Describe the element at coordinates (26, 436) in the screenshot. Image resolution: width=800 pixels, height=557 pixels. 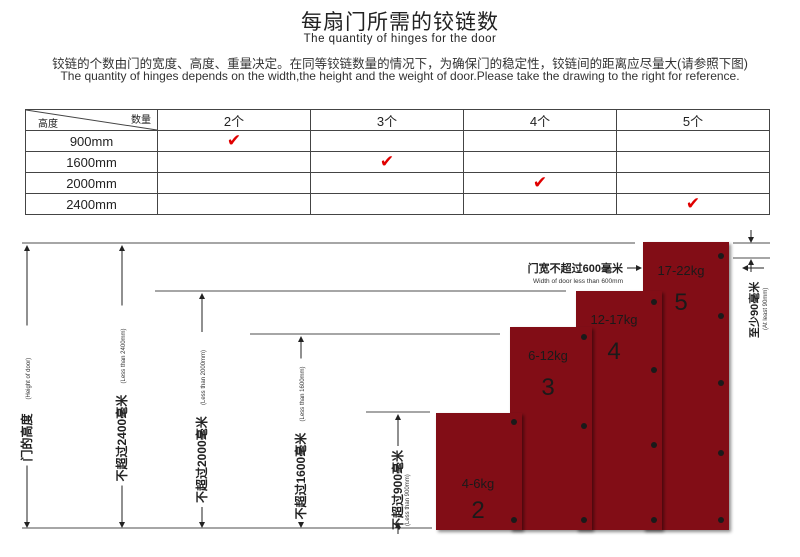
I see `height-limit-cn: 门的高度` at that location.